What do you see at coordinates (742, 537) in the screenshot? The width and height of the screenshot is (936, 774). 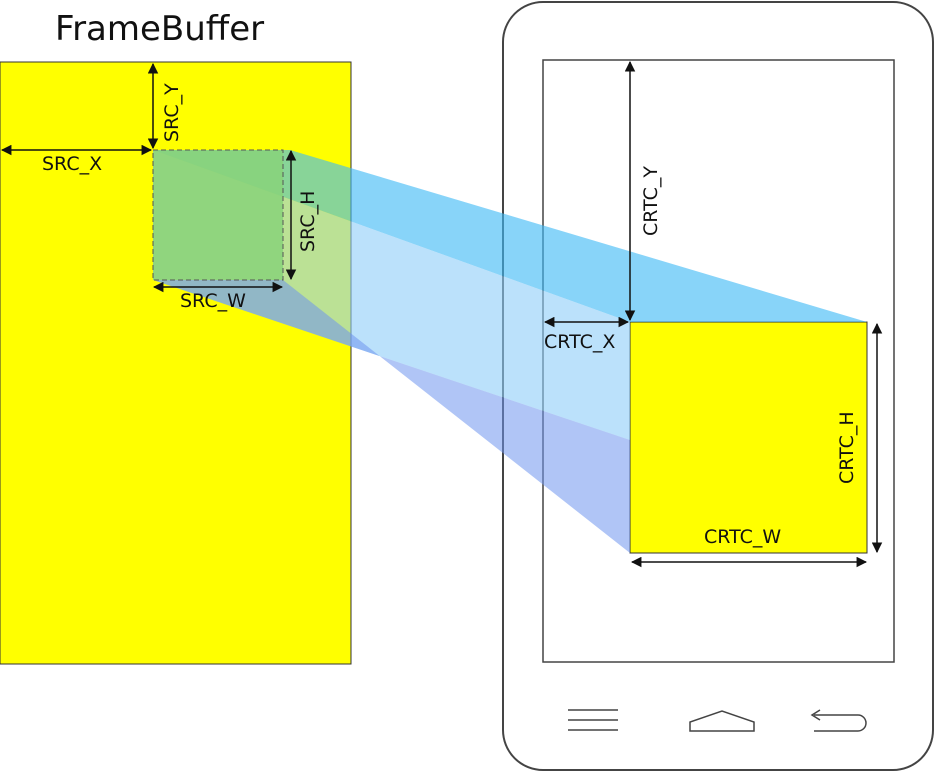 I see `crtc-w-label: CRTC_W` at bounding box center [742, 537].